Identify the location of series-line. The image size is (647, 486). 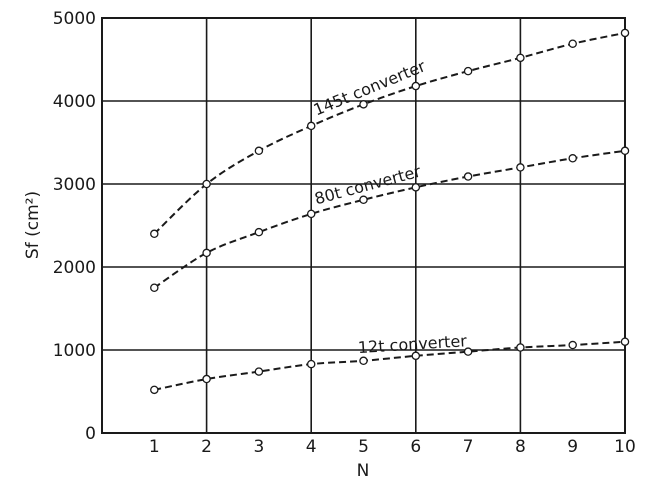
(390, 365).